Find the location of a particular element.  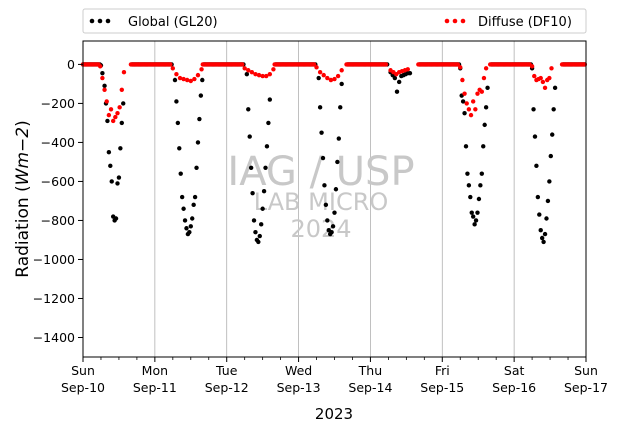

watermark: IAG / USP LAB MICRO 2024 is located at coordinates (320, 196).